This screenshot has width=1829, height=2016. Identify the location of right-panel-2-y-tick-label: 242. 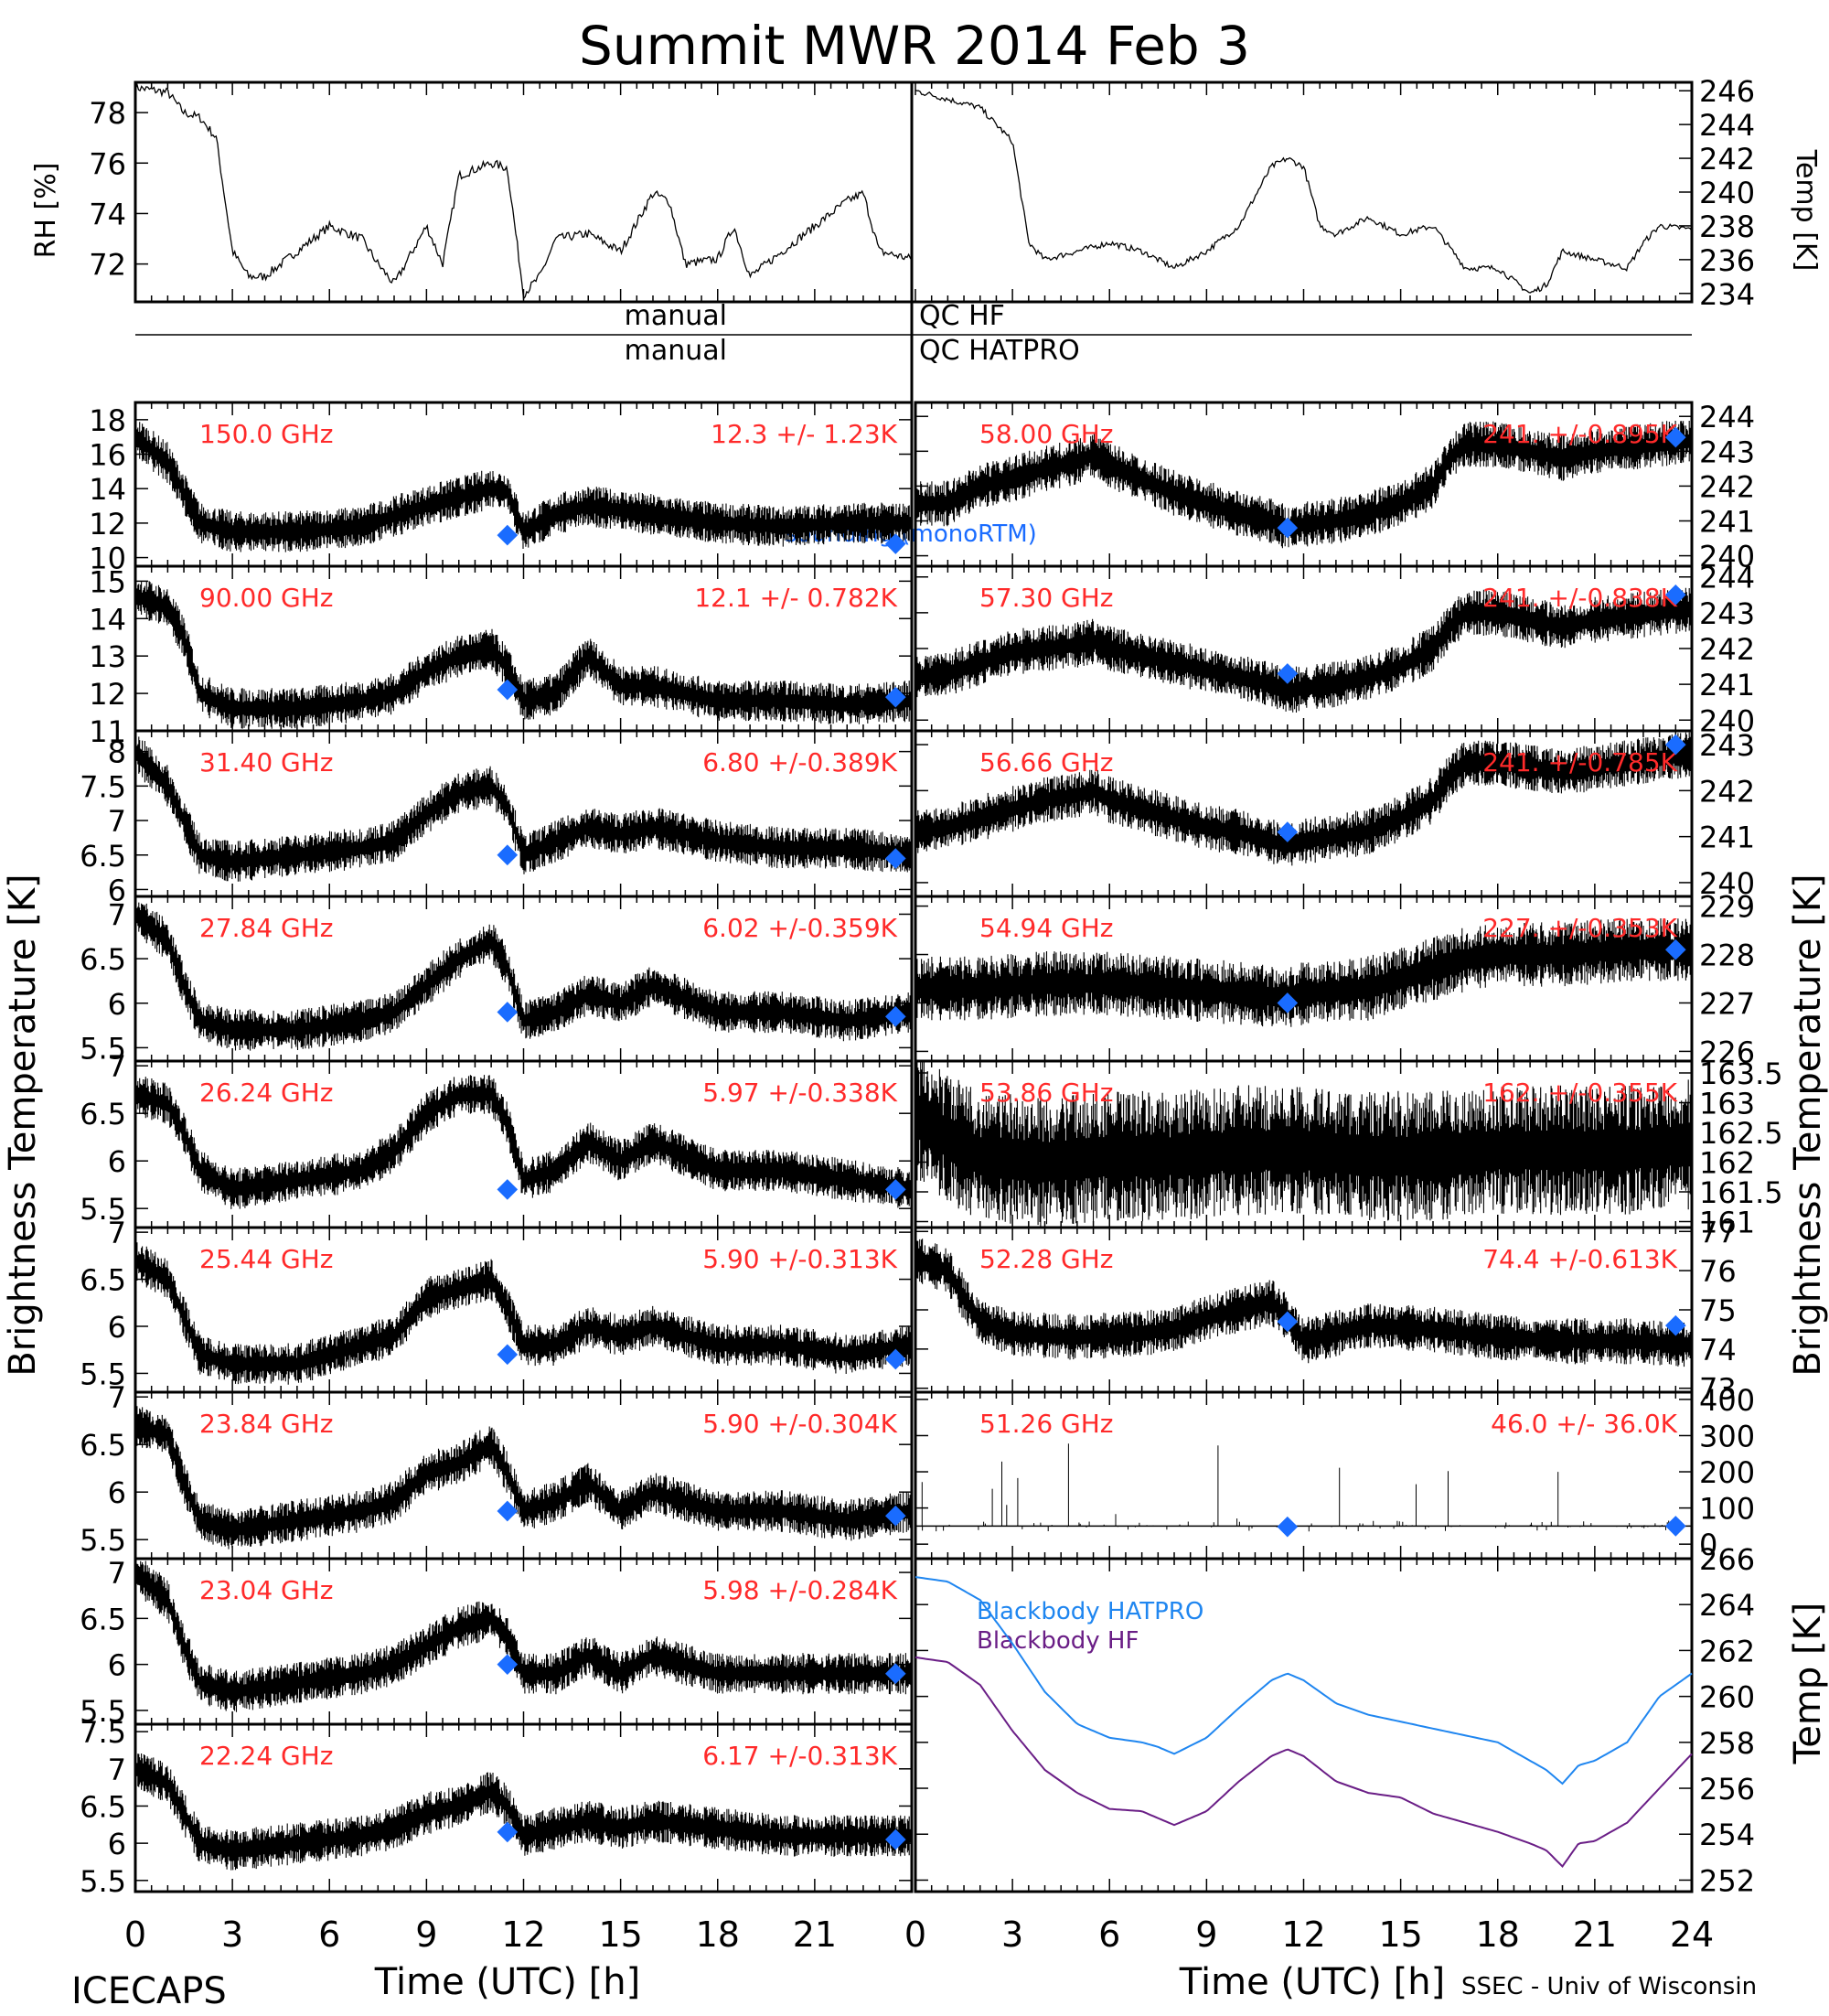
(1727, 791).